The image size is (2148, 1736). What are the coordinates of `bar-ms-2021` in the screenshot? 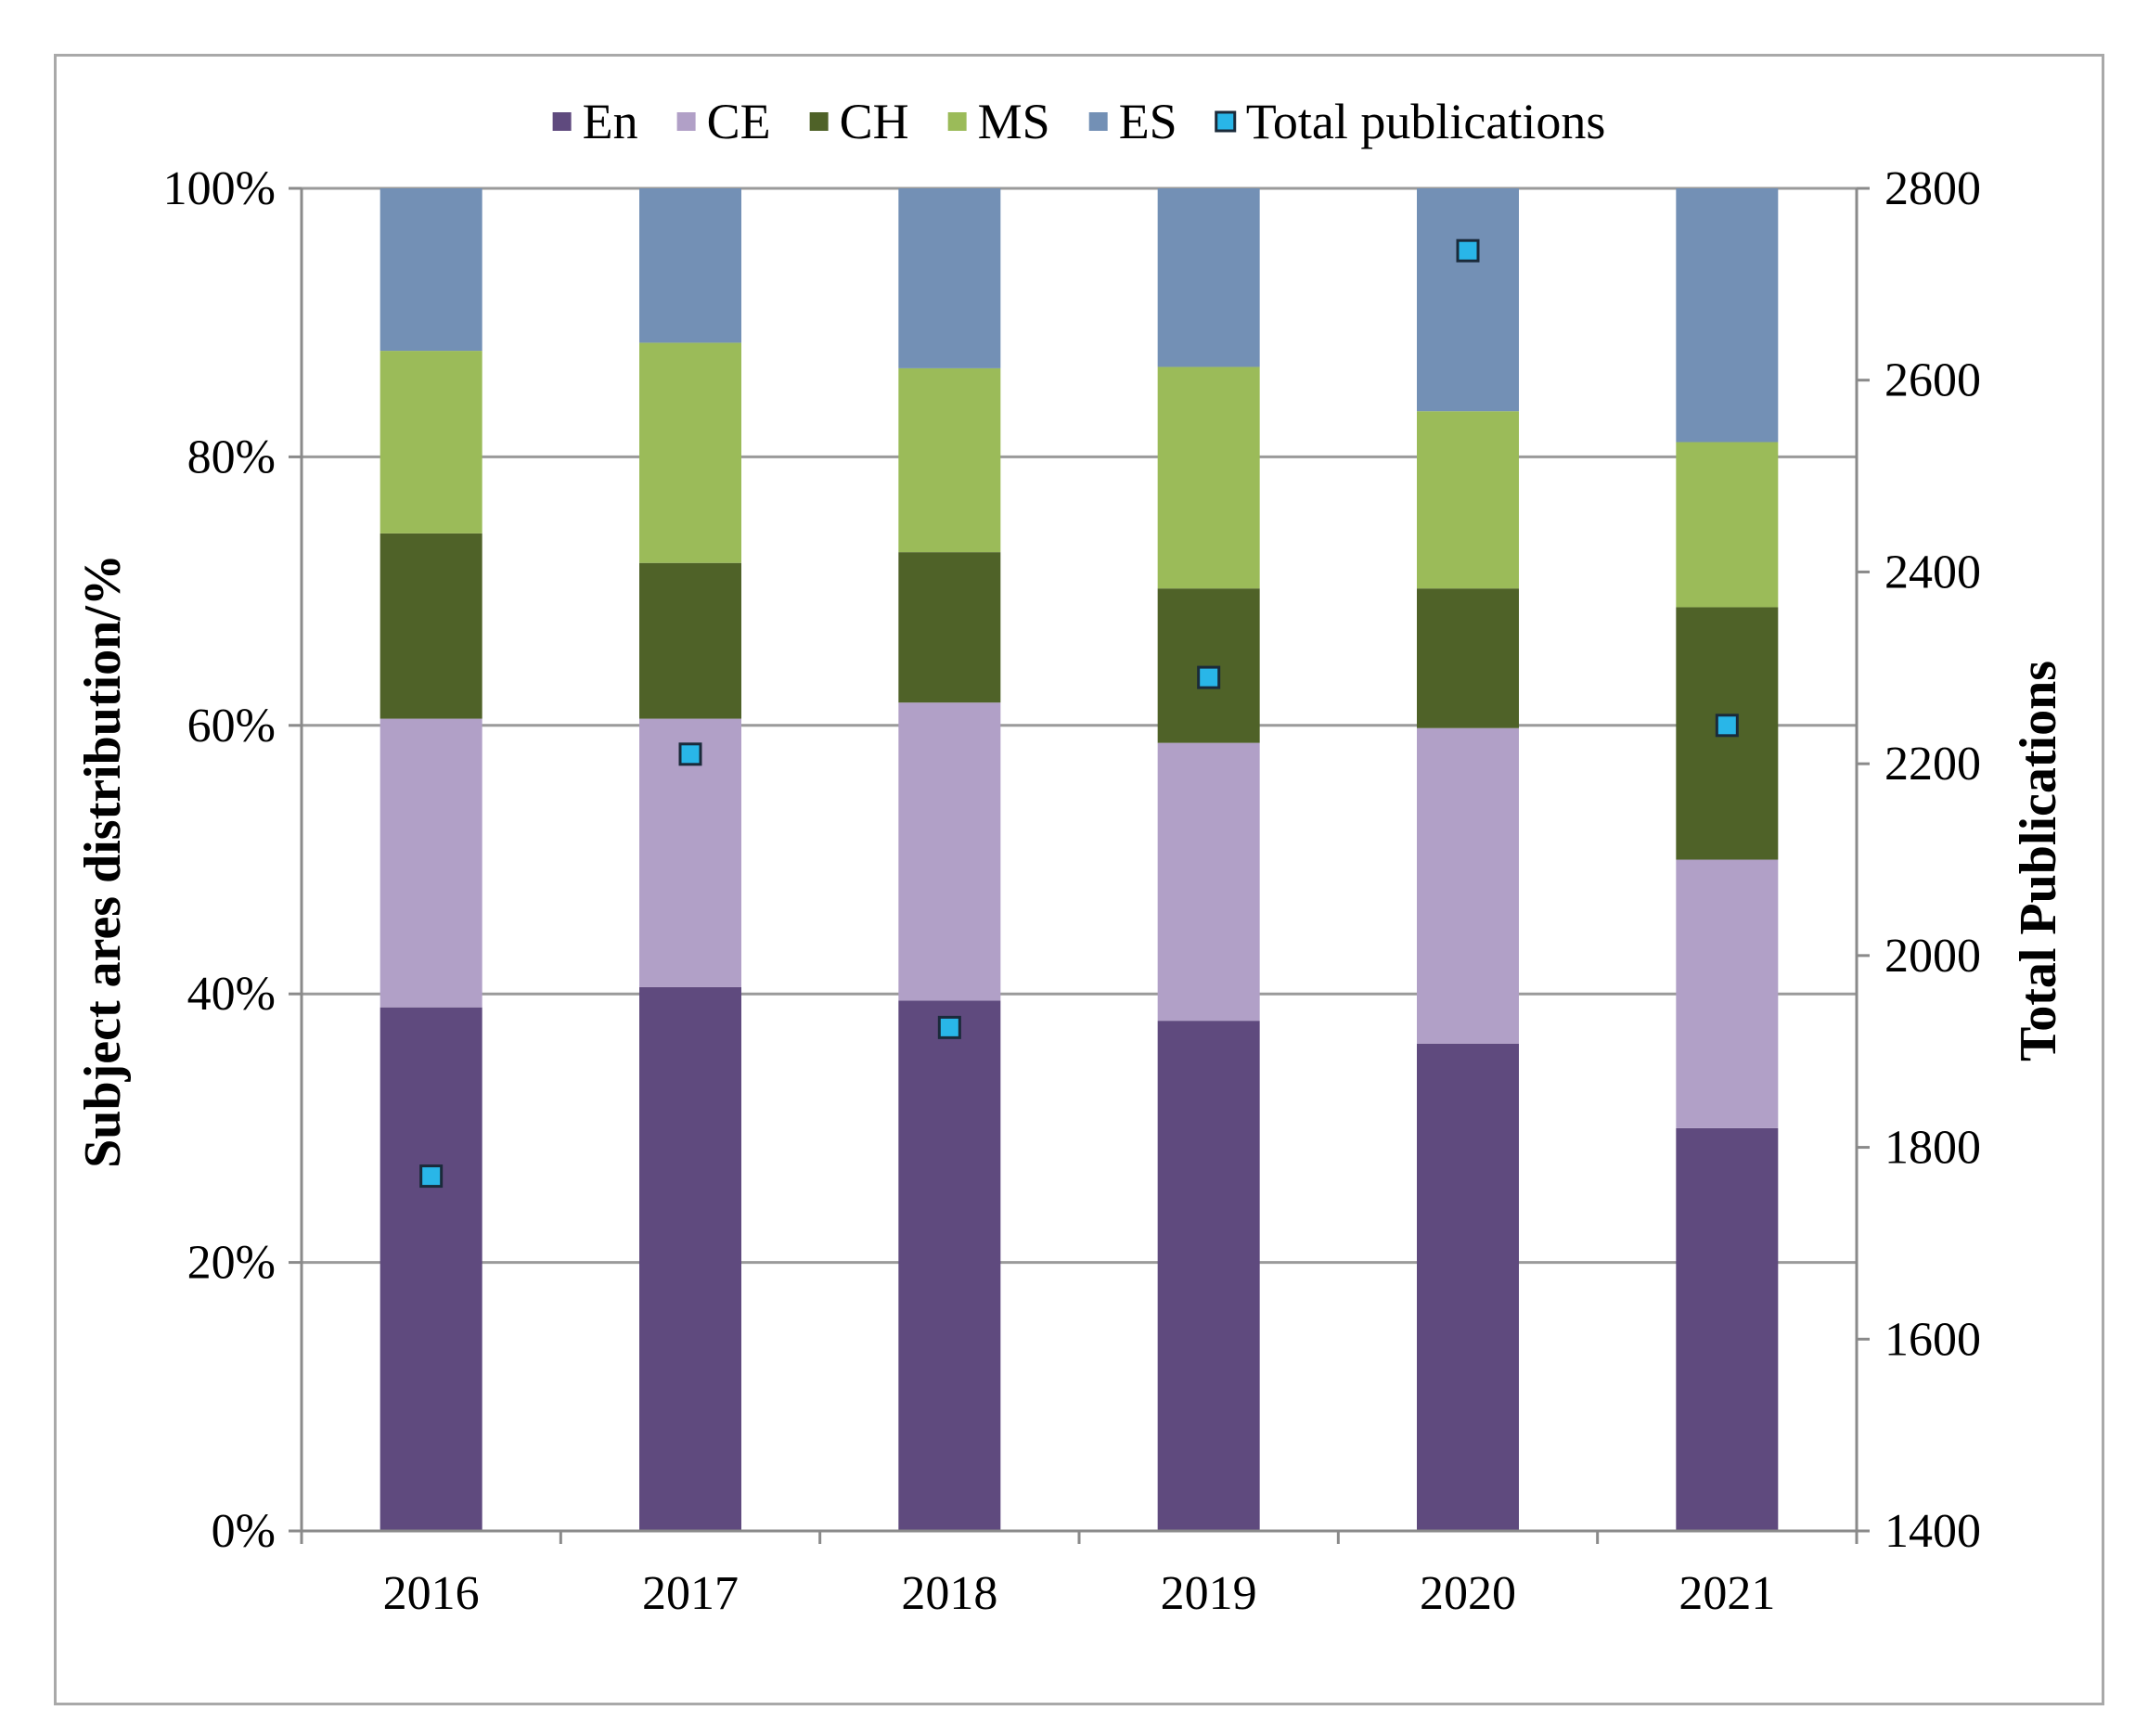 It's located at (1728, 525).